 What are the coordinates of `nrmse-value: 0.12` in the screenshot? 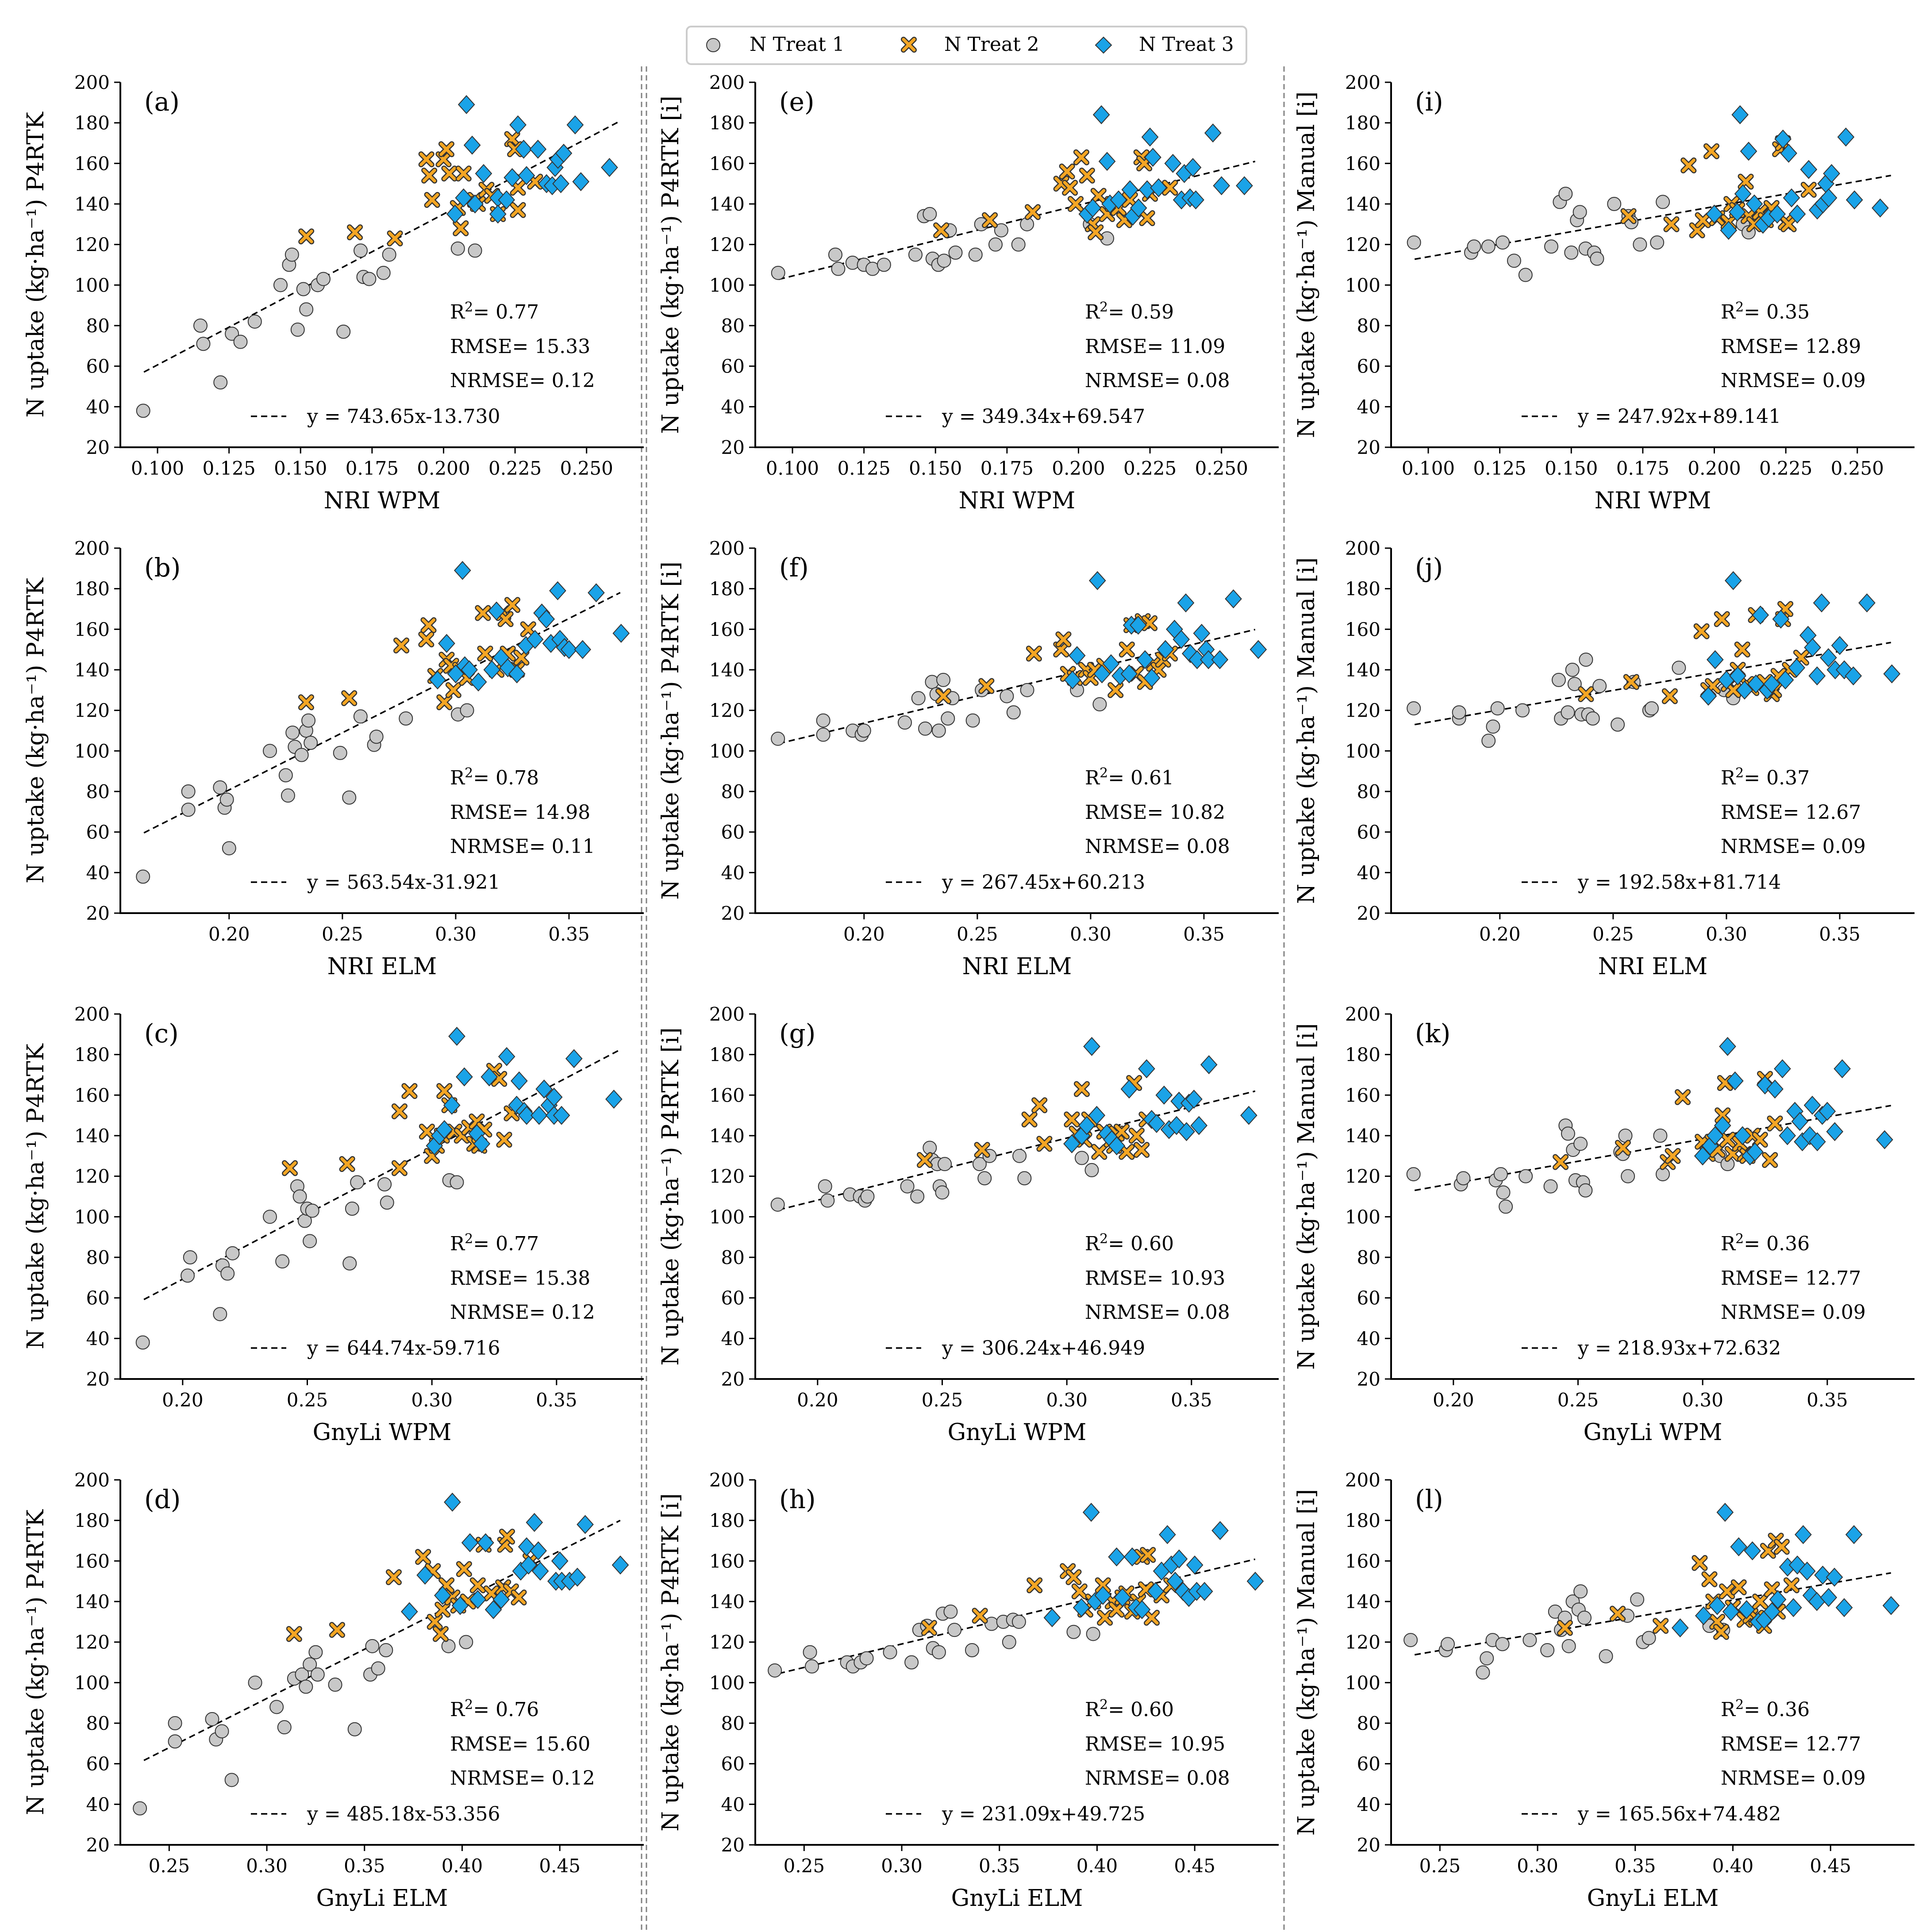 It's located at (573, 1778).